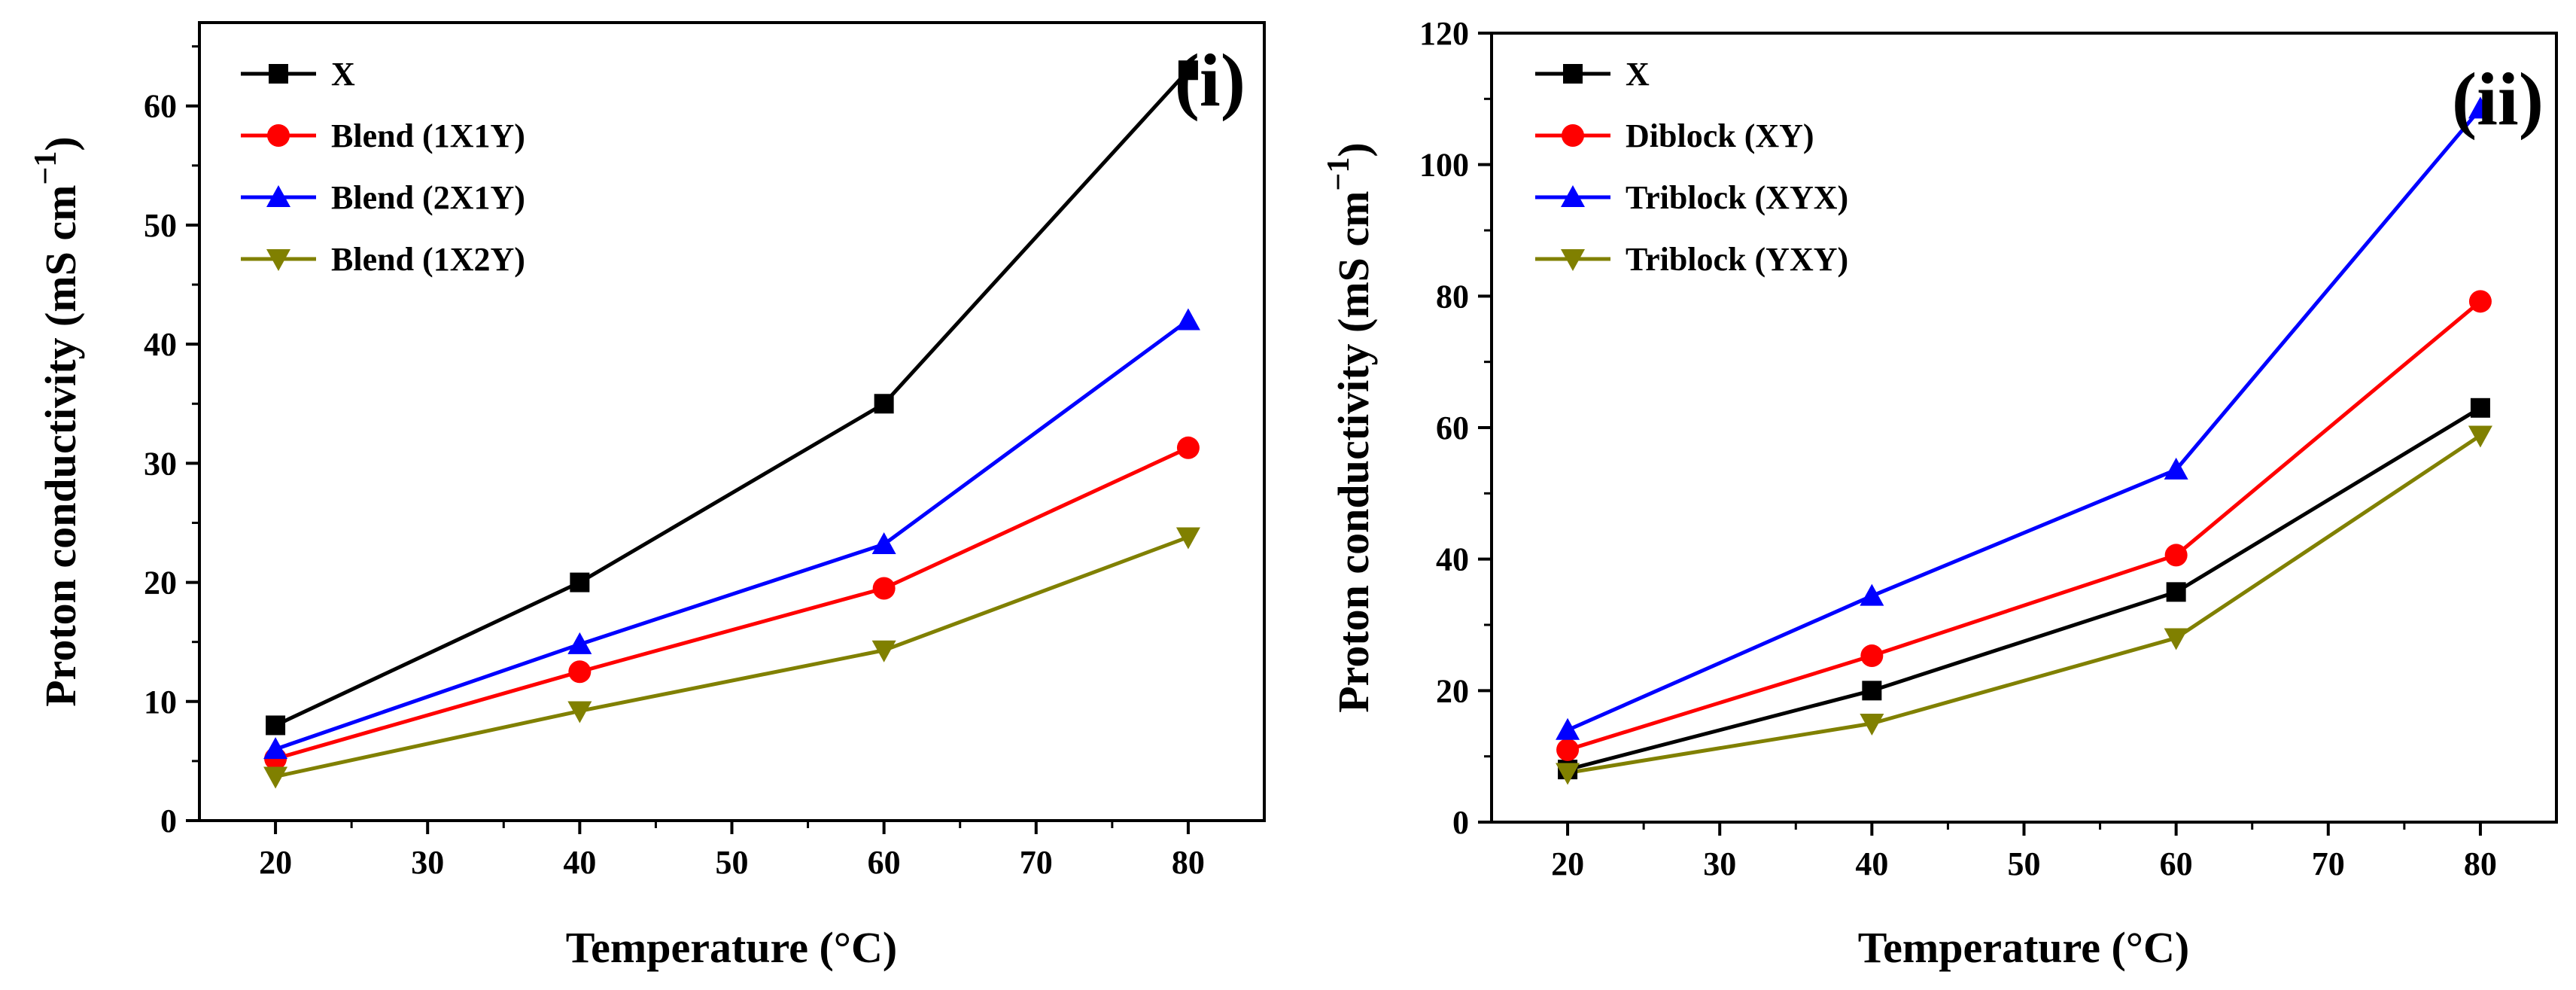 This screenshot has height=990, width=2576. Describe the element at coordinates (1737, 197) in the screenshot. I see `legend-label: Triblock (XYX)` at that location.